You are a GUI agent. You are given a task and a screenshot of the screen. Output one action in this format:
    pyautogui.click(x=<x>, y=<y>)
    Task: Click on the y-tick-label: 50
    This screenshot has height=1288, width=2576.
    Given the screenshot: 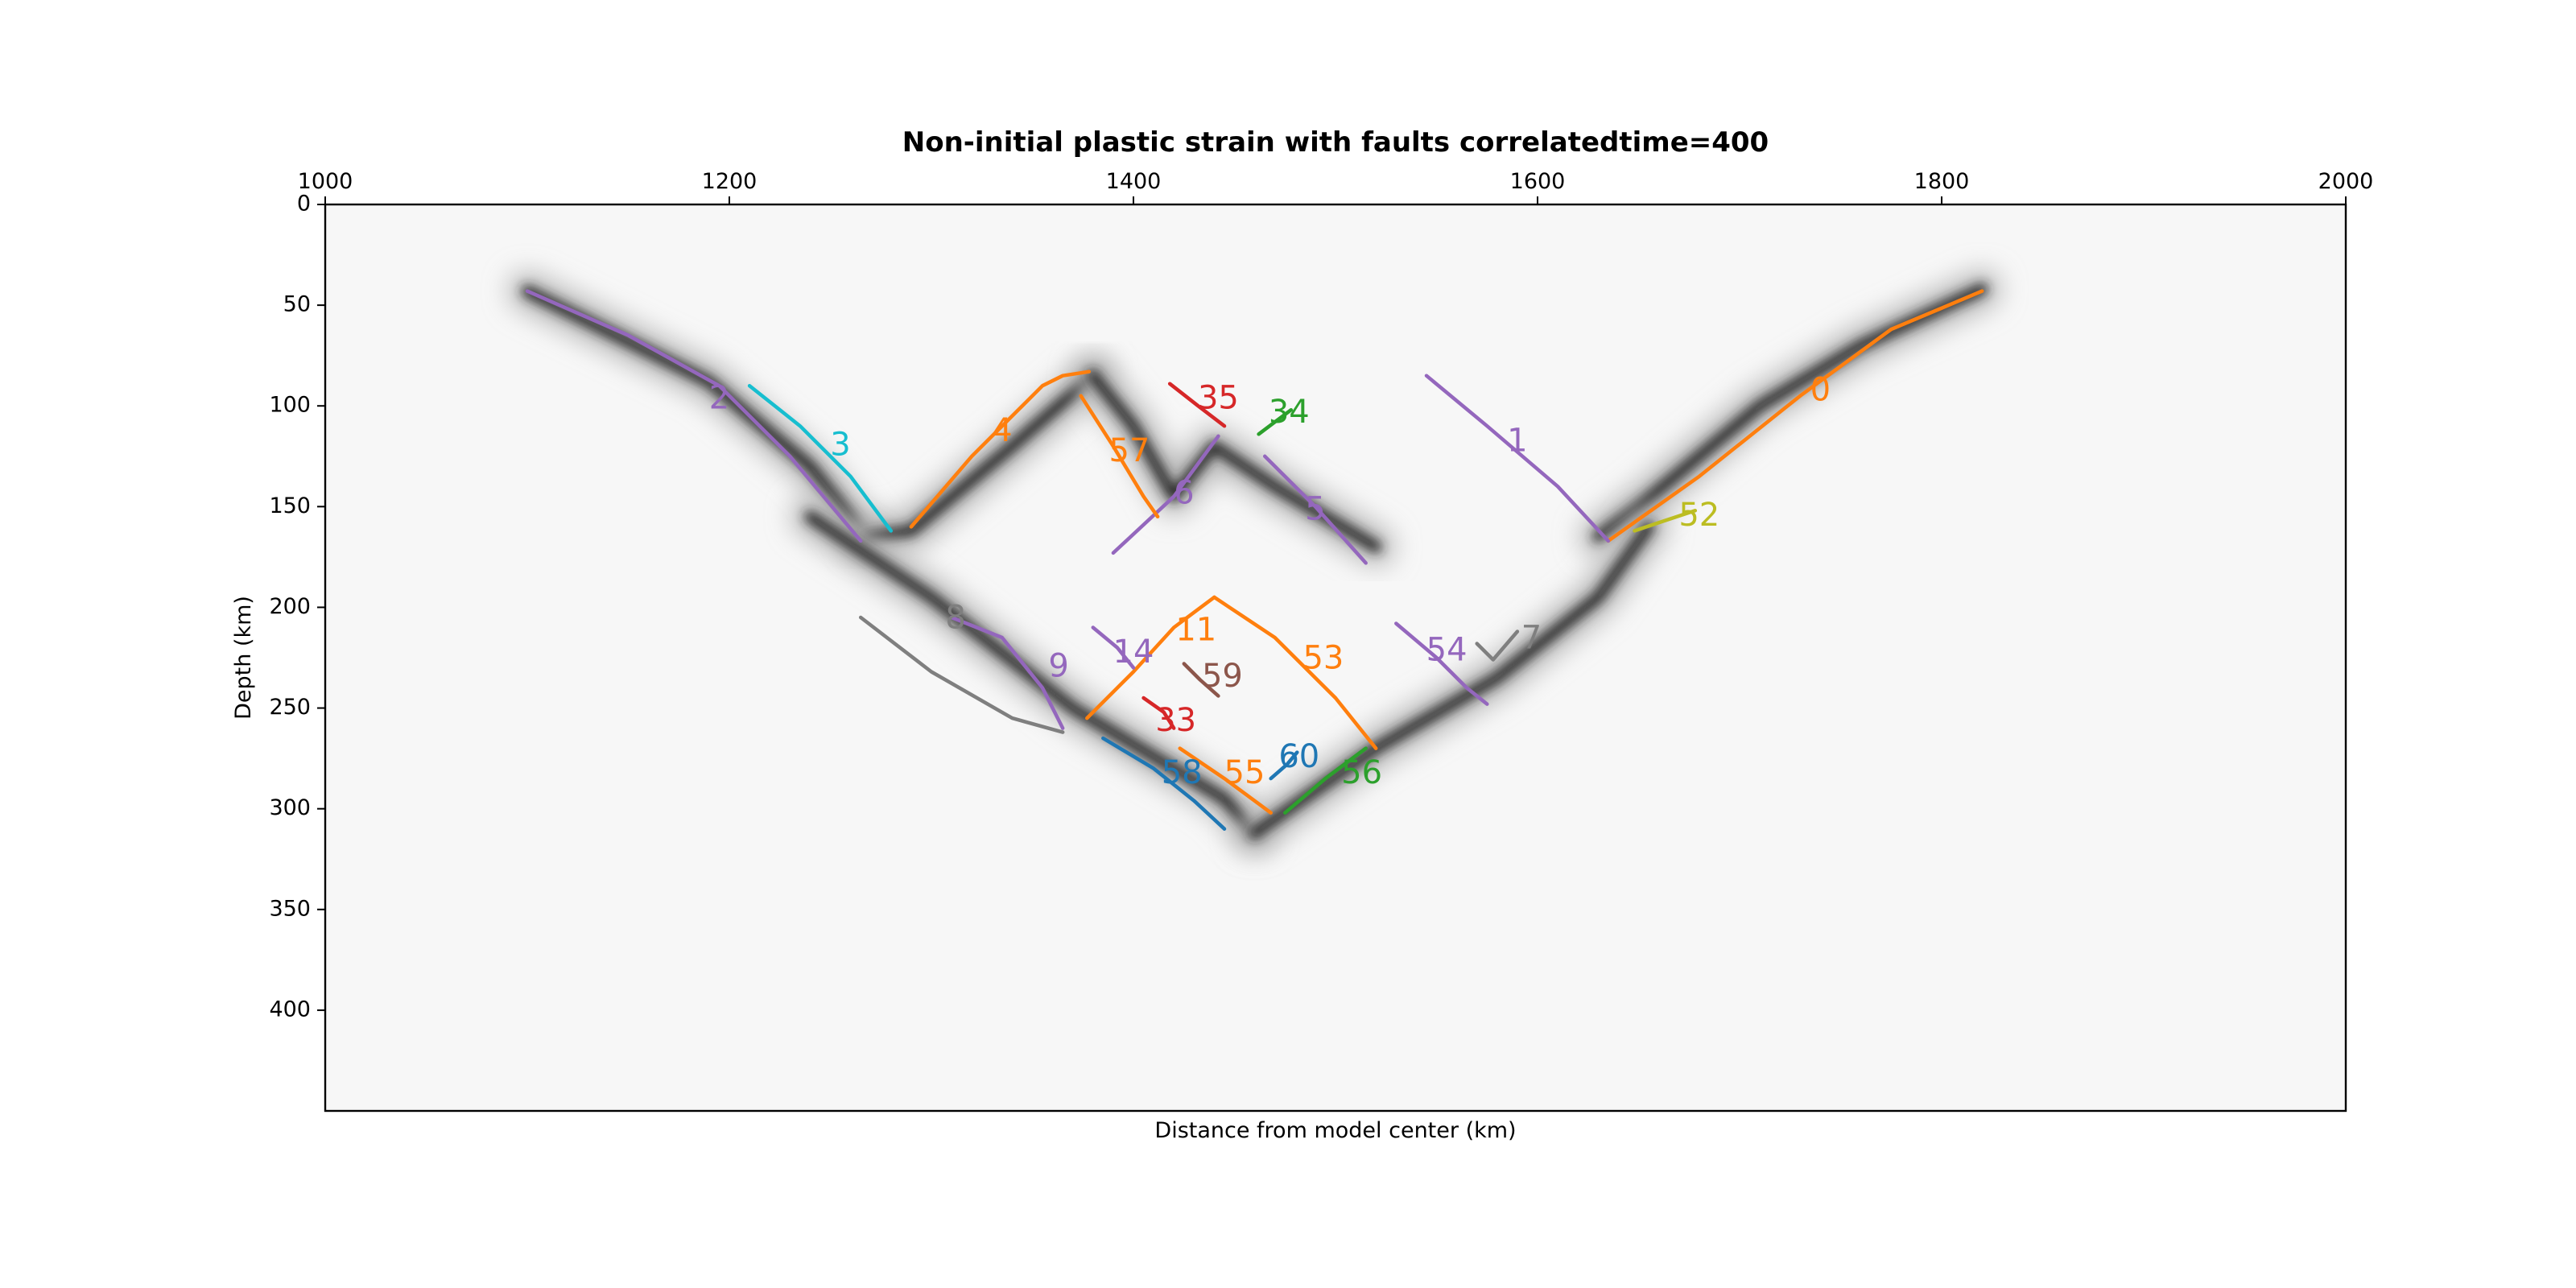 What is the action you would take?
    pyautogui.click(x=297, y=304)
    